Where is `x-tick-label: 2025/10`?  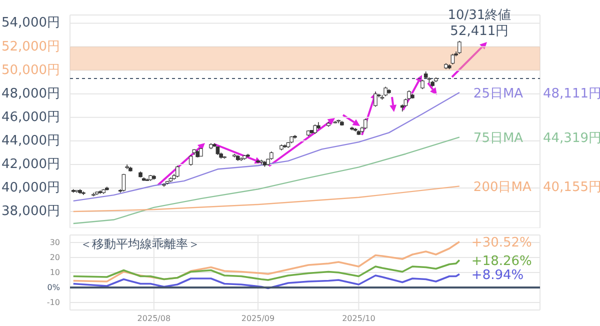
x-tick-label: 2025/10 is located at coordinates (359, 318).